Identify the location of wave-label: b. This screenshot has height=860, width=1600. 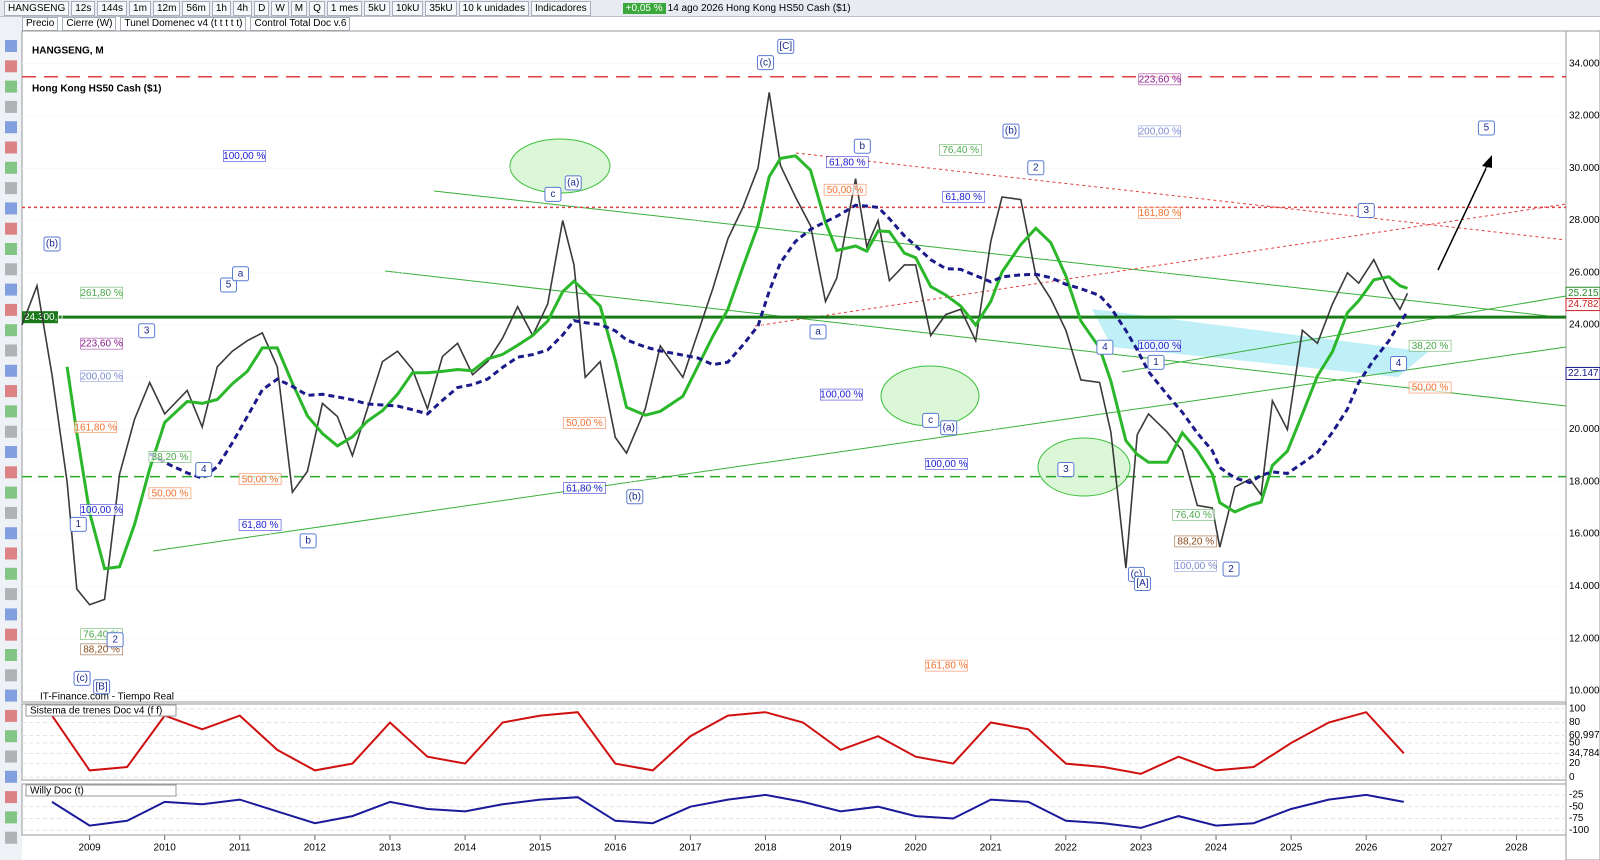
(863, 146).